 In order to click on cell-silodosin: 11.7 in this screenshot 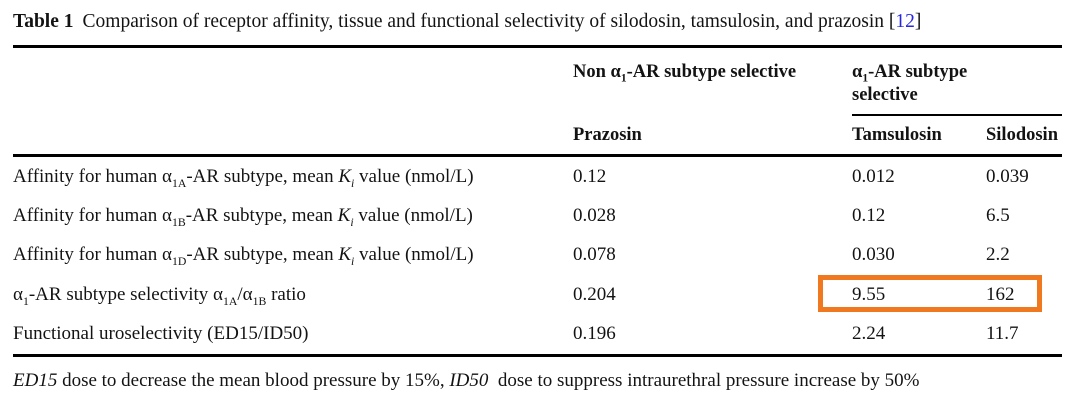, I will do `click(1002, 334)`.